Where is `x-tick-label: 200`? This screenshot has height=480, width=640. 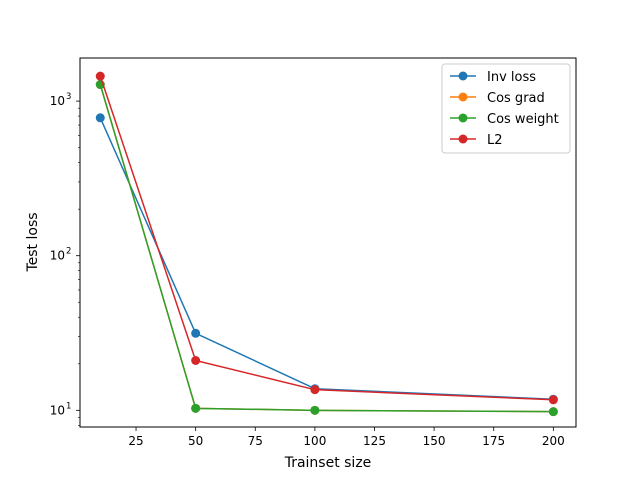 x-tick-label: 200 is located at coordinates (553, 441).